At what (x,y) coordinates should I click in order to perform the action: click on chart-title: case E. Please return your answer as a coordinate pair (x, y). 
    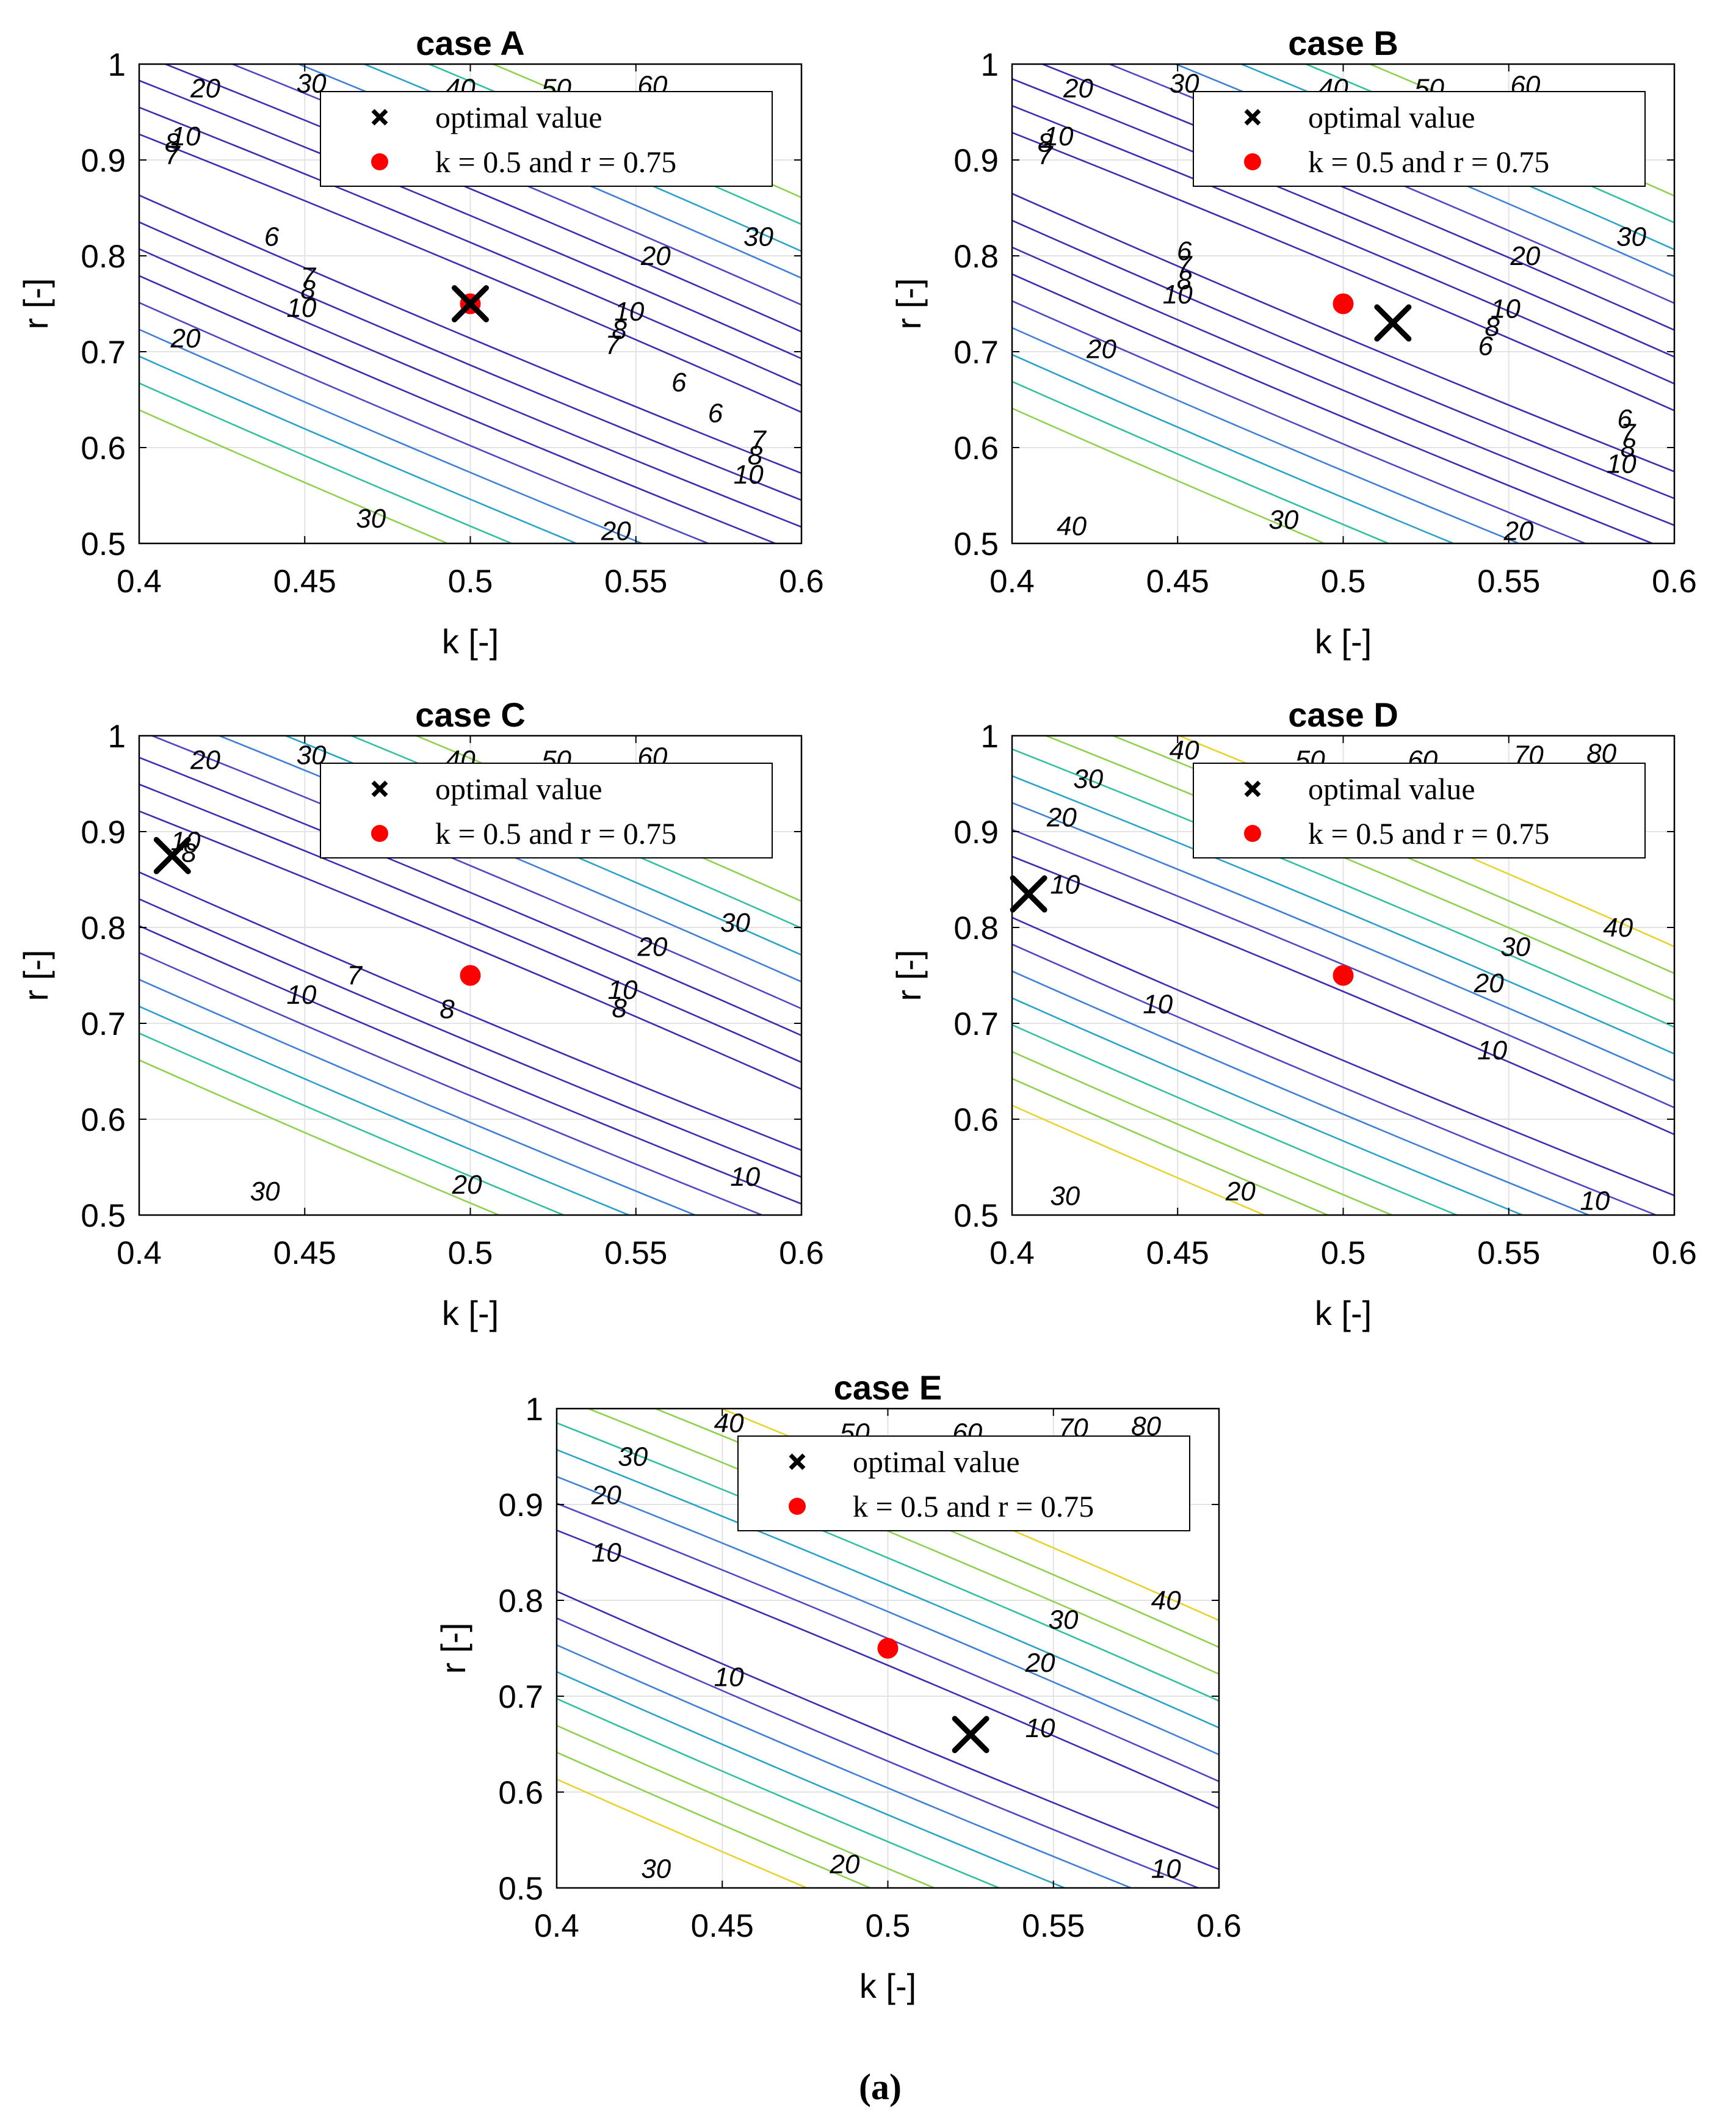
    Looking at the image, I should click on (888, 1387).